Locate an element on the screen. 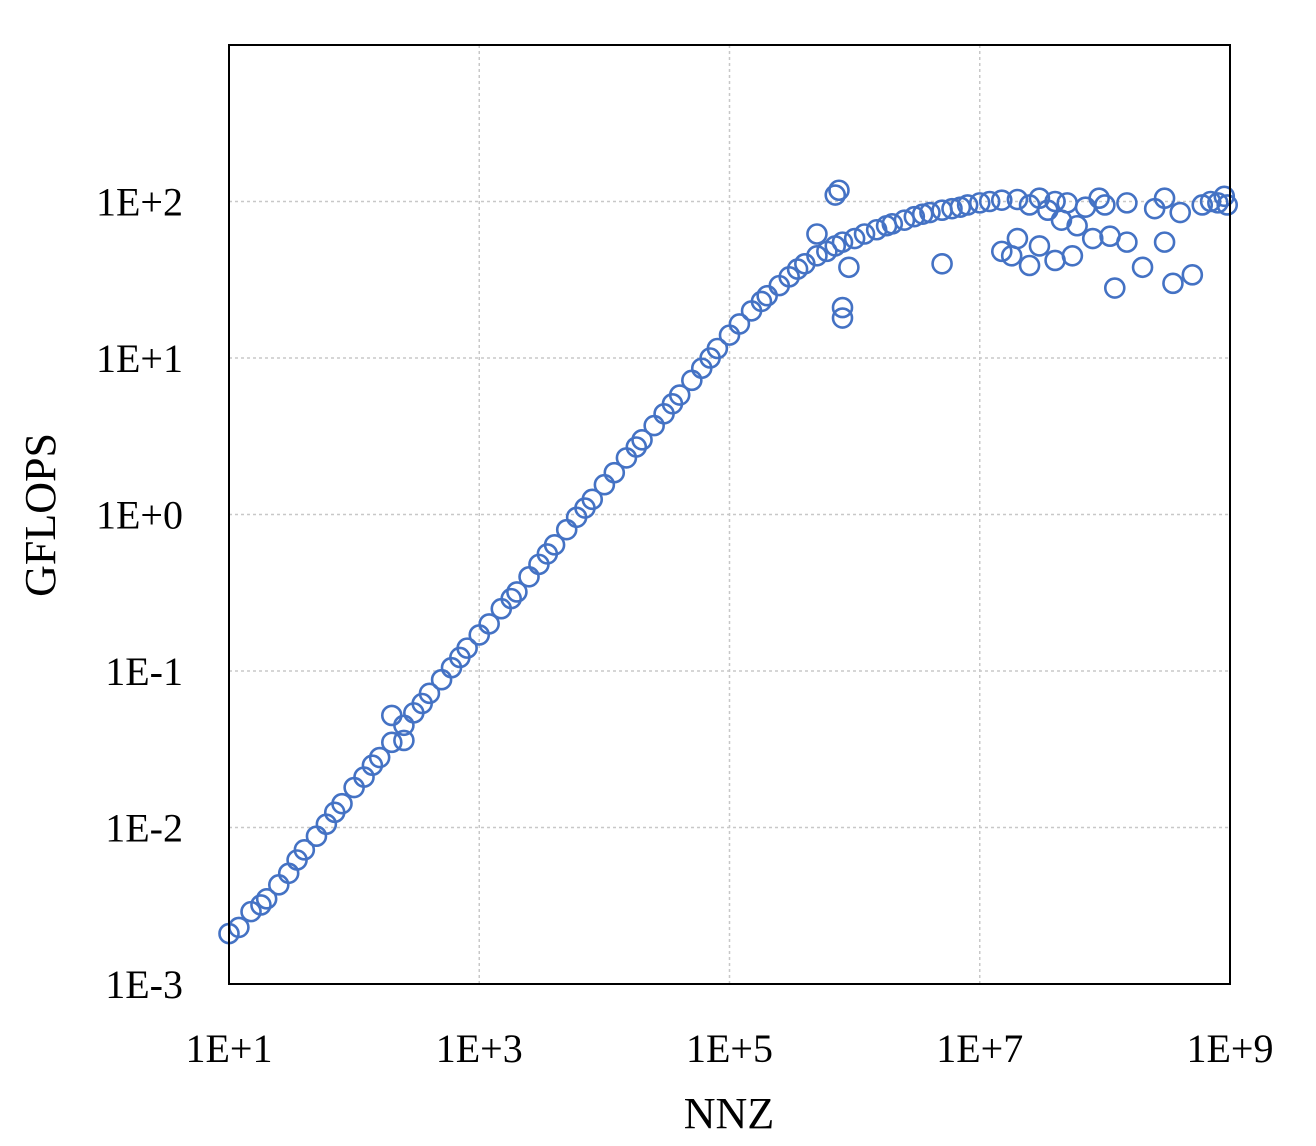  y-tick-label: 1E+1 is located at coordinates (139, 358).